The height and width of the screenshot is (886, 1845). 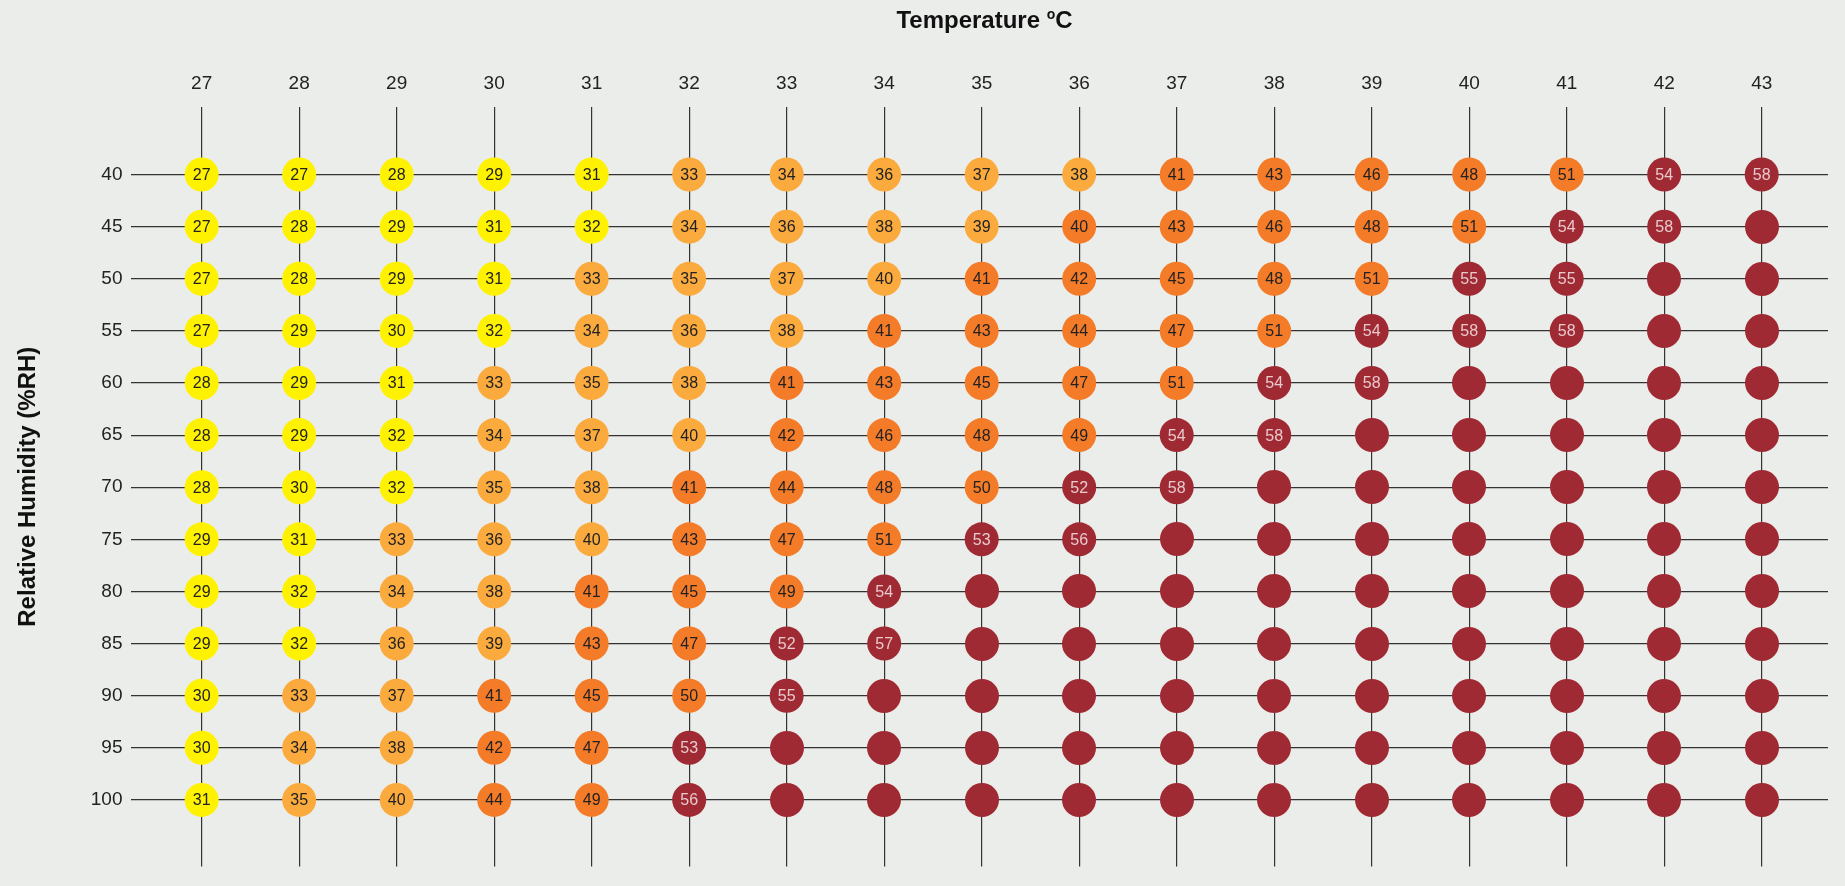 I want to click on y-tick-label: 95, so click(x=112, y=747).